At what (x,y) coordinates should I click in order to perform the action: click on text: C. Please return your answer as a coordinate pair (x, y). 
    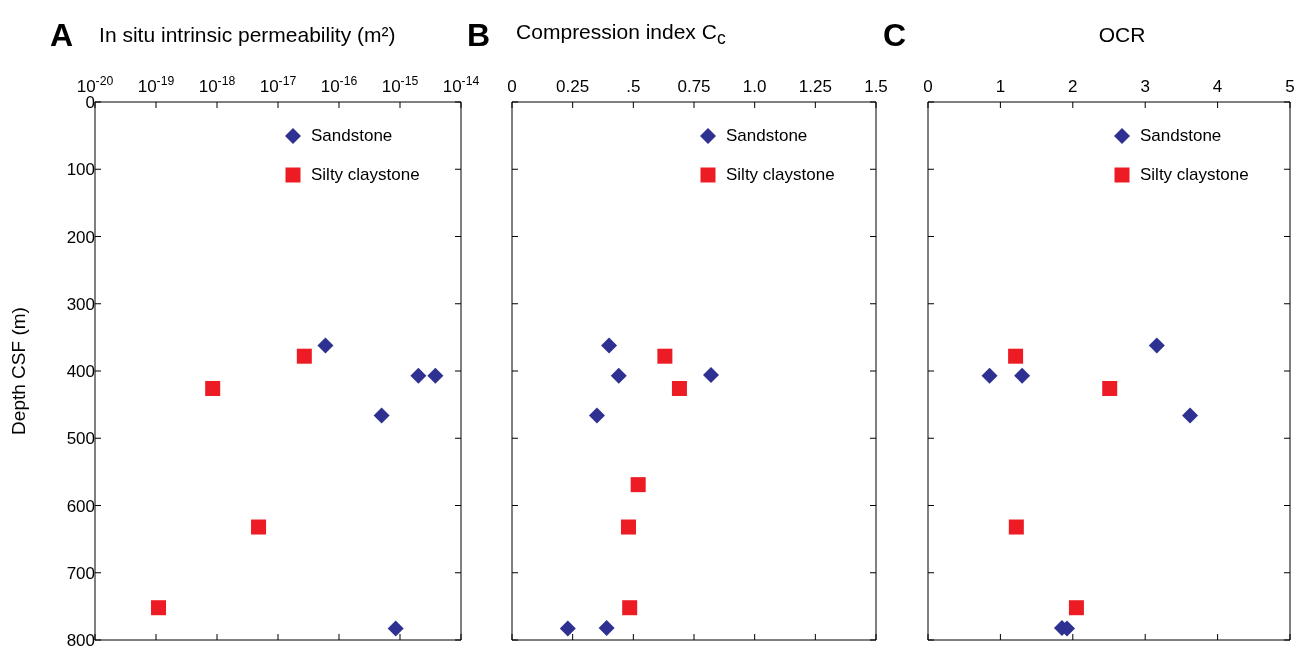
    Looking at the image, I should click on (895, 35).